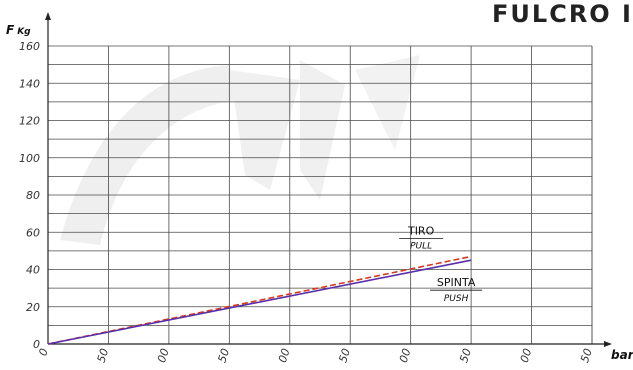  Describe the element at coordinates (33, 232) in the screenshot. I see `y-tick-label: 60` at that location.